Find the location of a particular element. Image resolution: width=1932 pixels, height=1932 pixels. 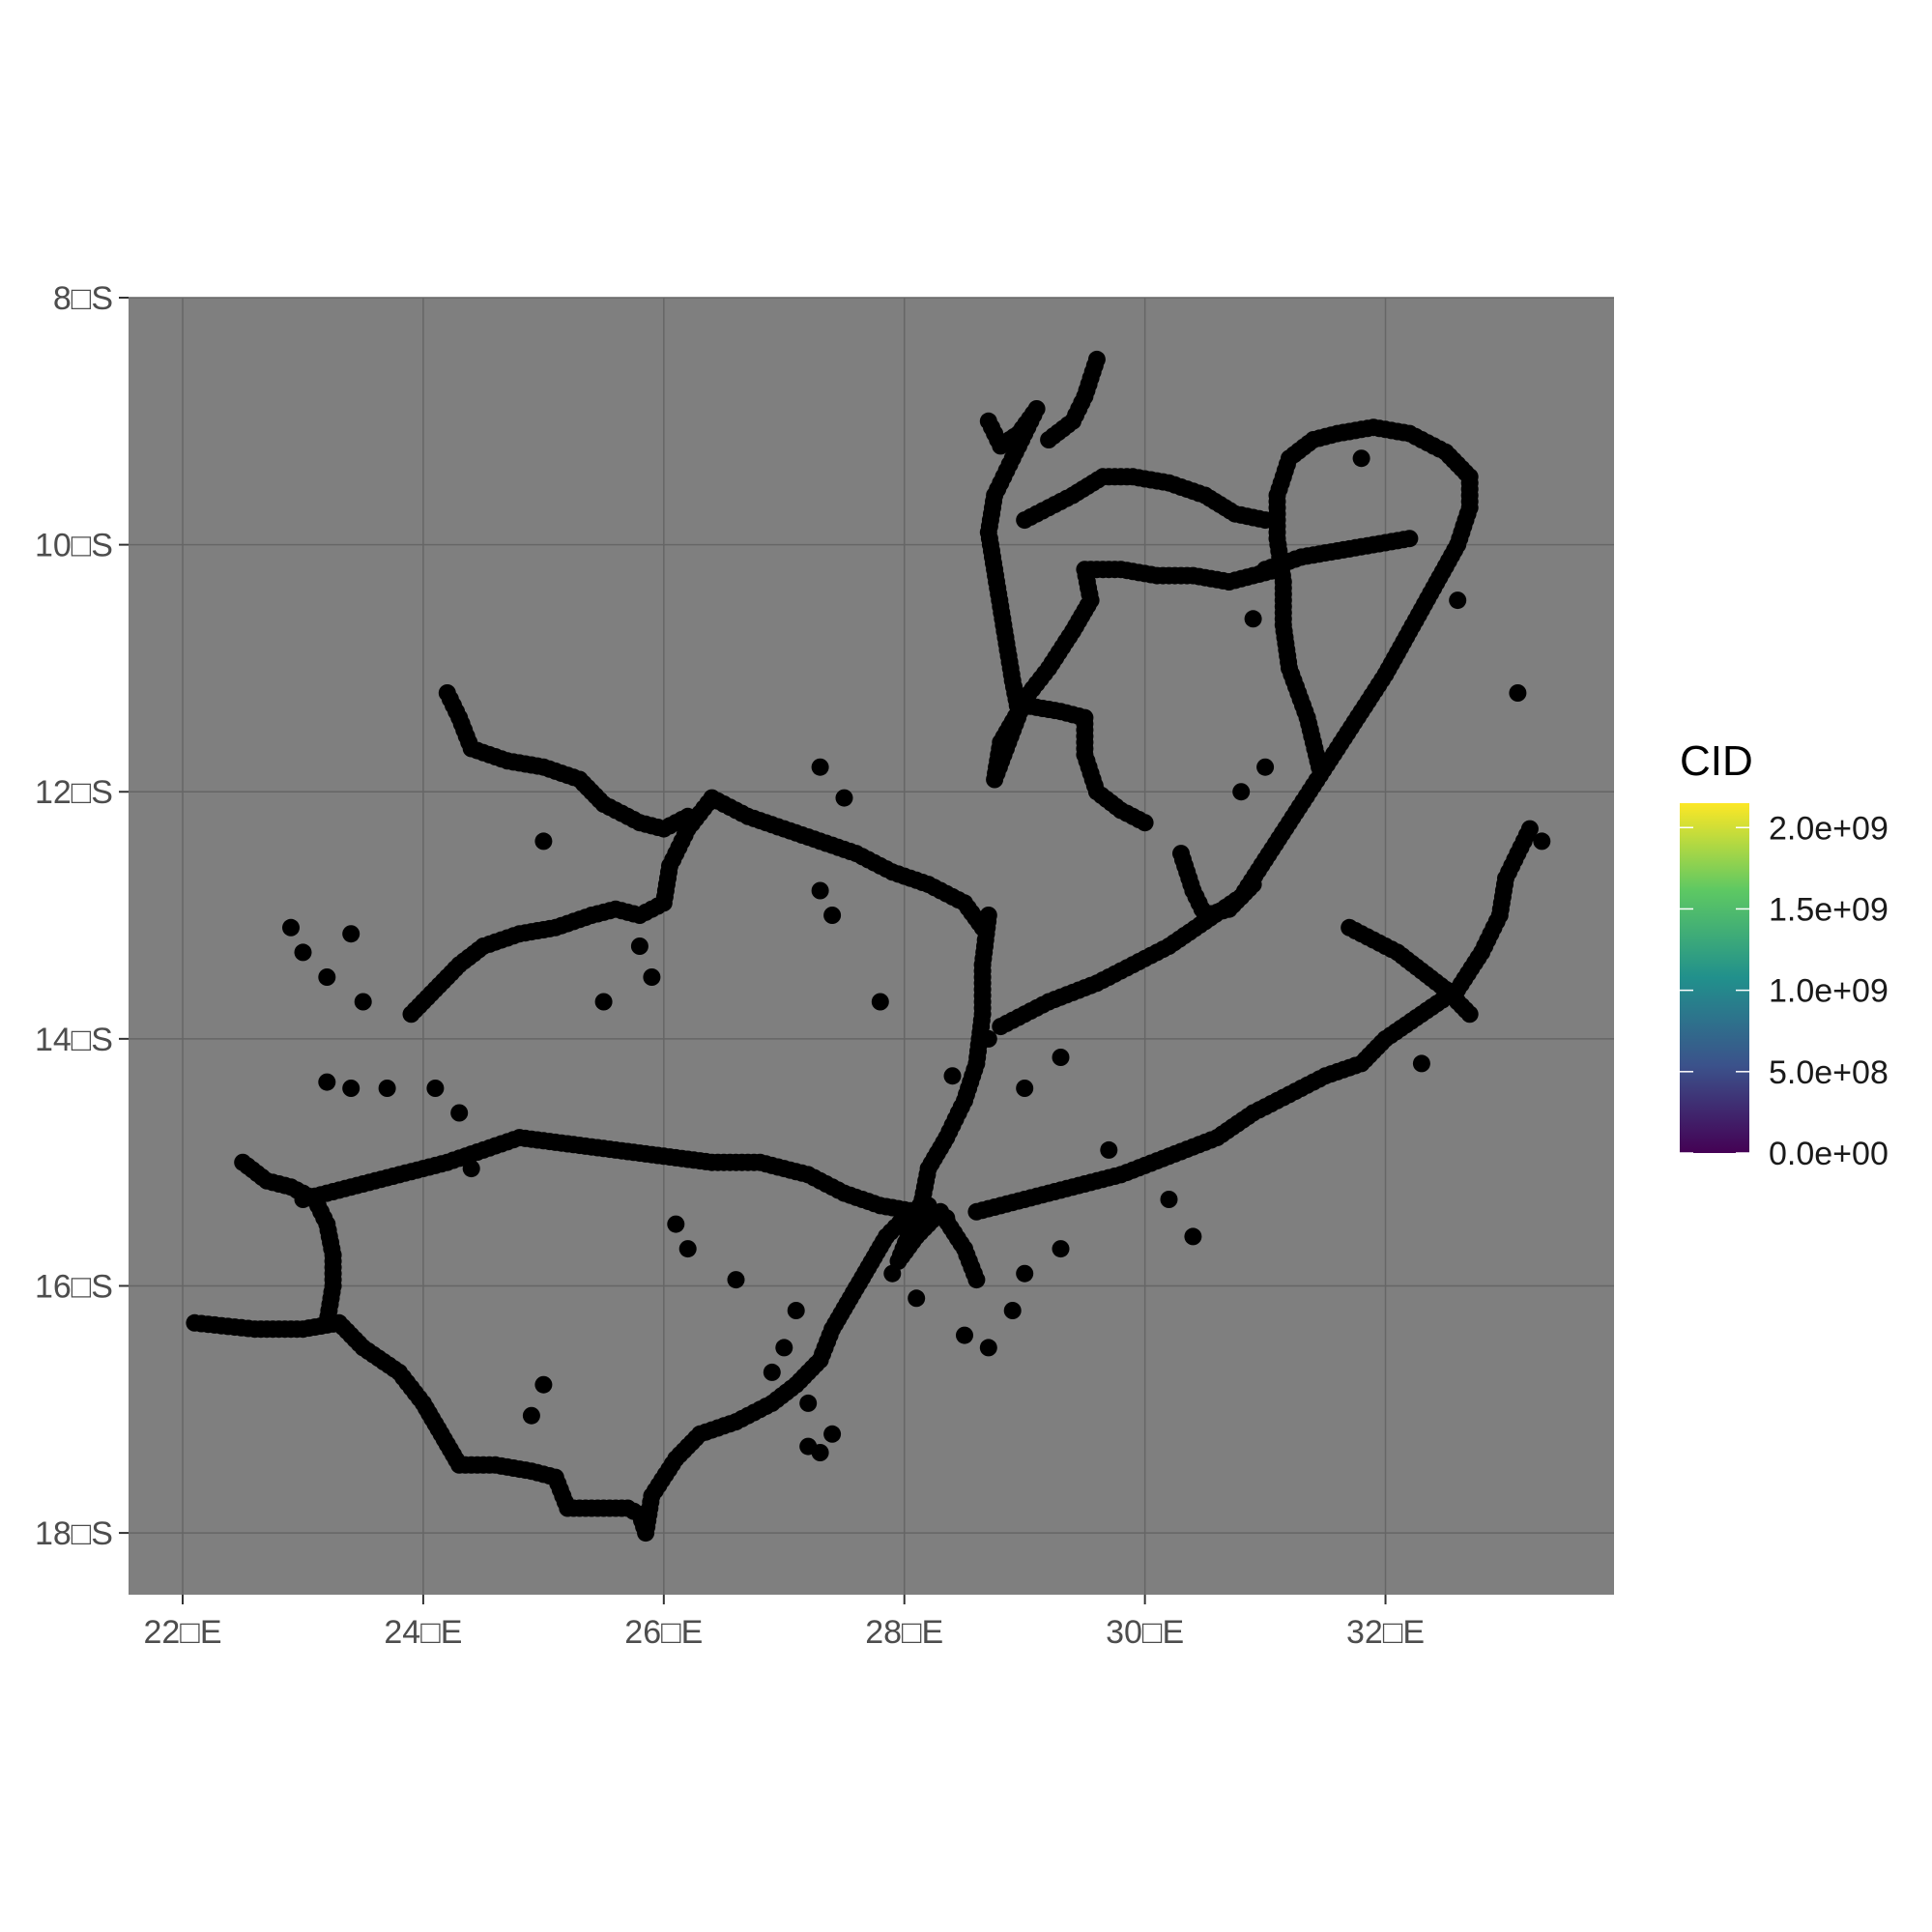

series-chipata-spur is located at coordinates (1410, 971).